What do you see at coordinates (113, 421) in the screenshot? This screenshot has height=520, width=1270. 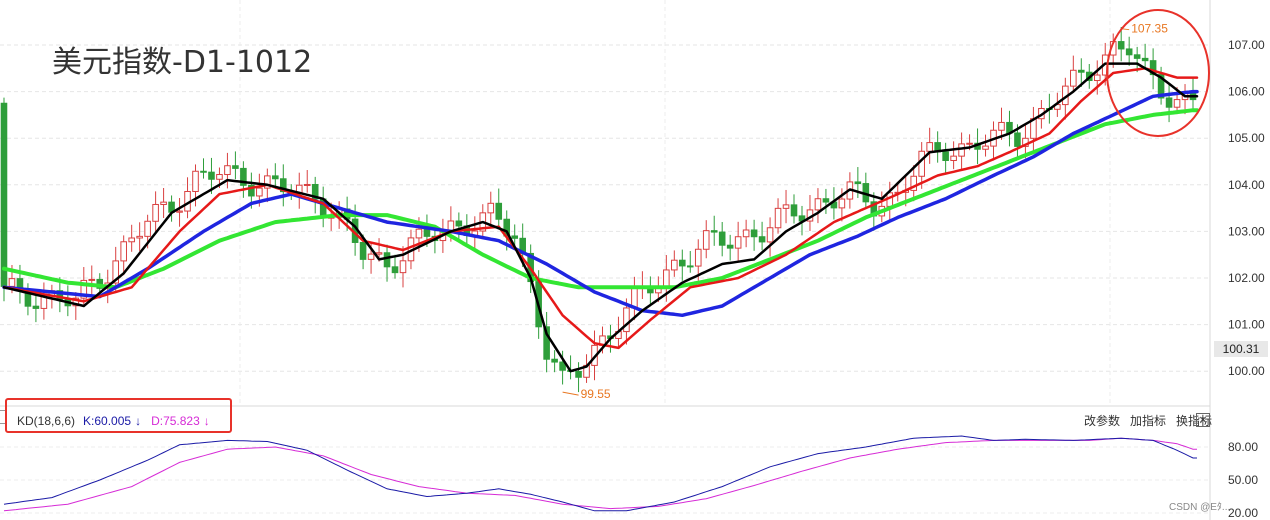 I see `kd-legend: KD(18,6,6) K:60.005 ↓ D:75.823 ↓` at bounding box center [113, 421].